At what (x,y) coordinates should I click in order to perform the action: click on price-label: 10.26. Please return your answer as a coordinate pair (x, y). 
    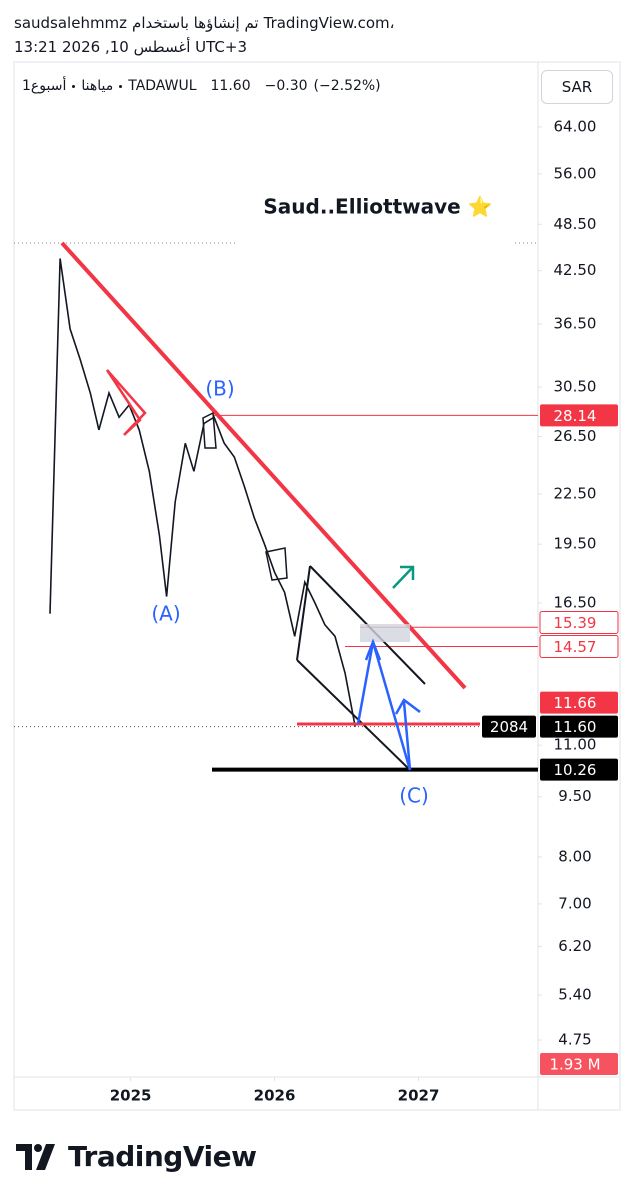
    Looking at the image, I should click on (575, 770).